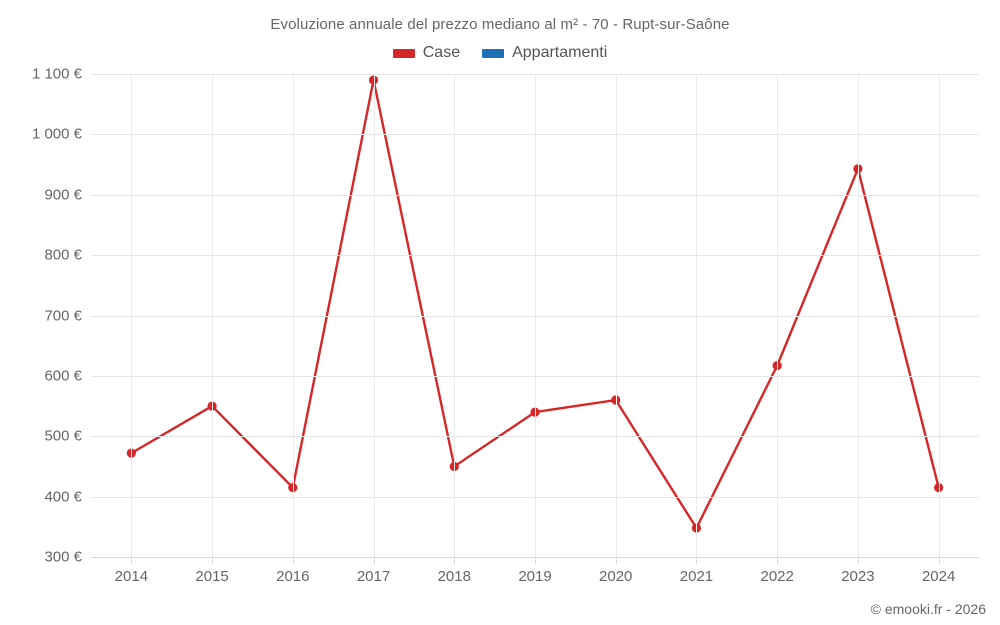 The height and width of the screenshot is (625, 1000). What do you see at coordinates (63, 255) in the screenshot?
I see `y-axis-tick-label: 800 €` at bounding box center [63, 255].